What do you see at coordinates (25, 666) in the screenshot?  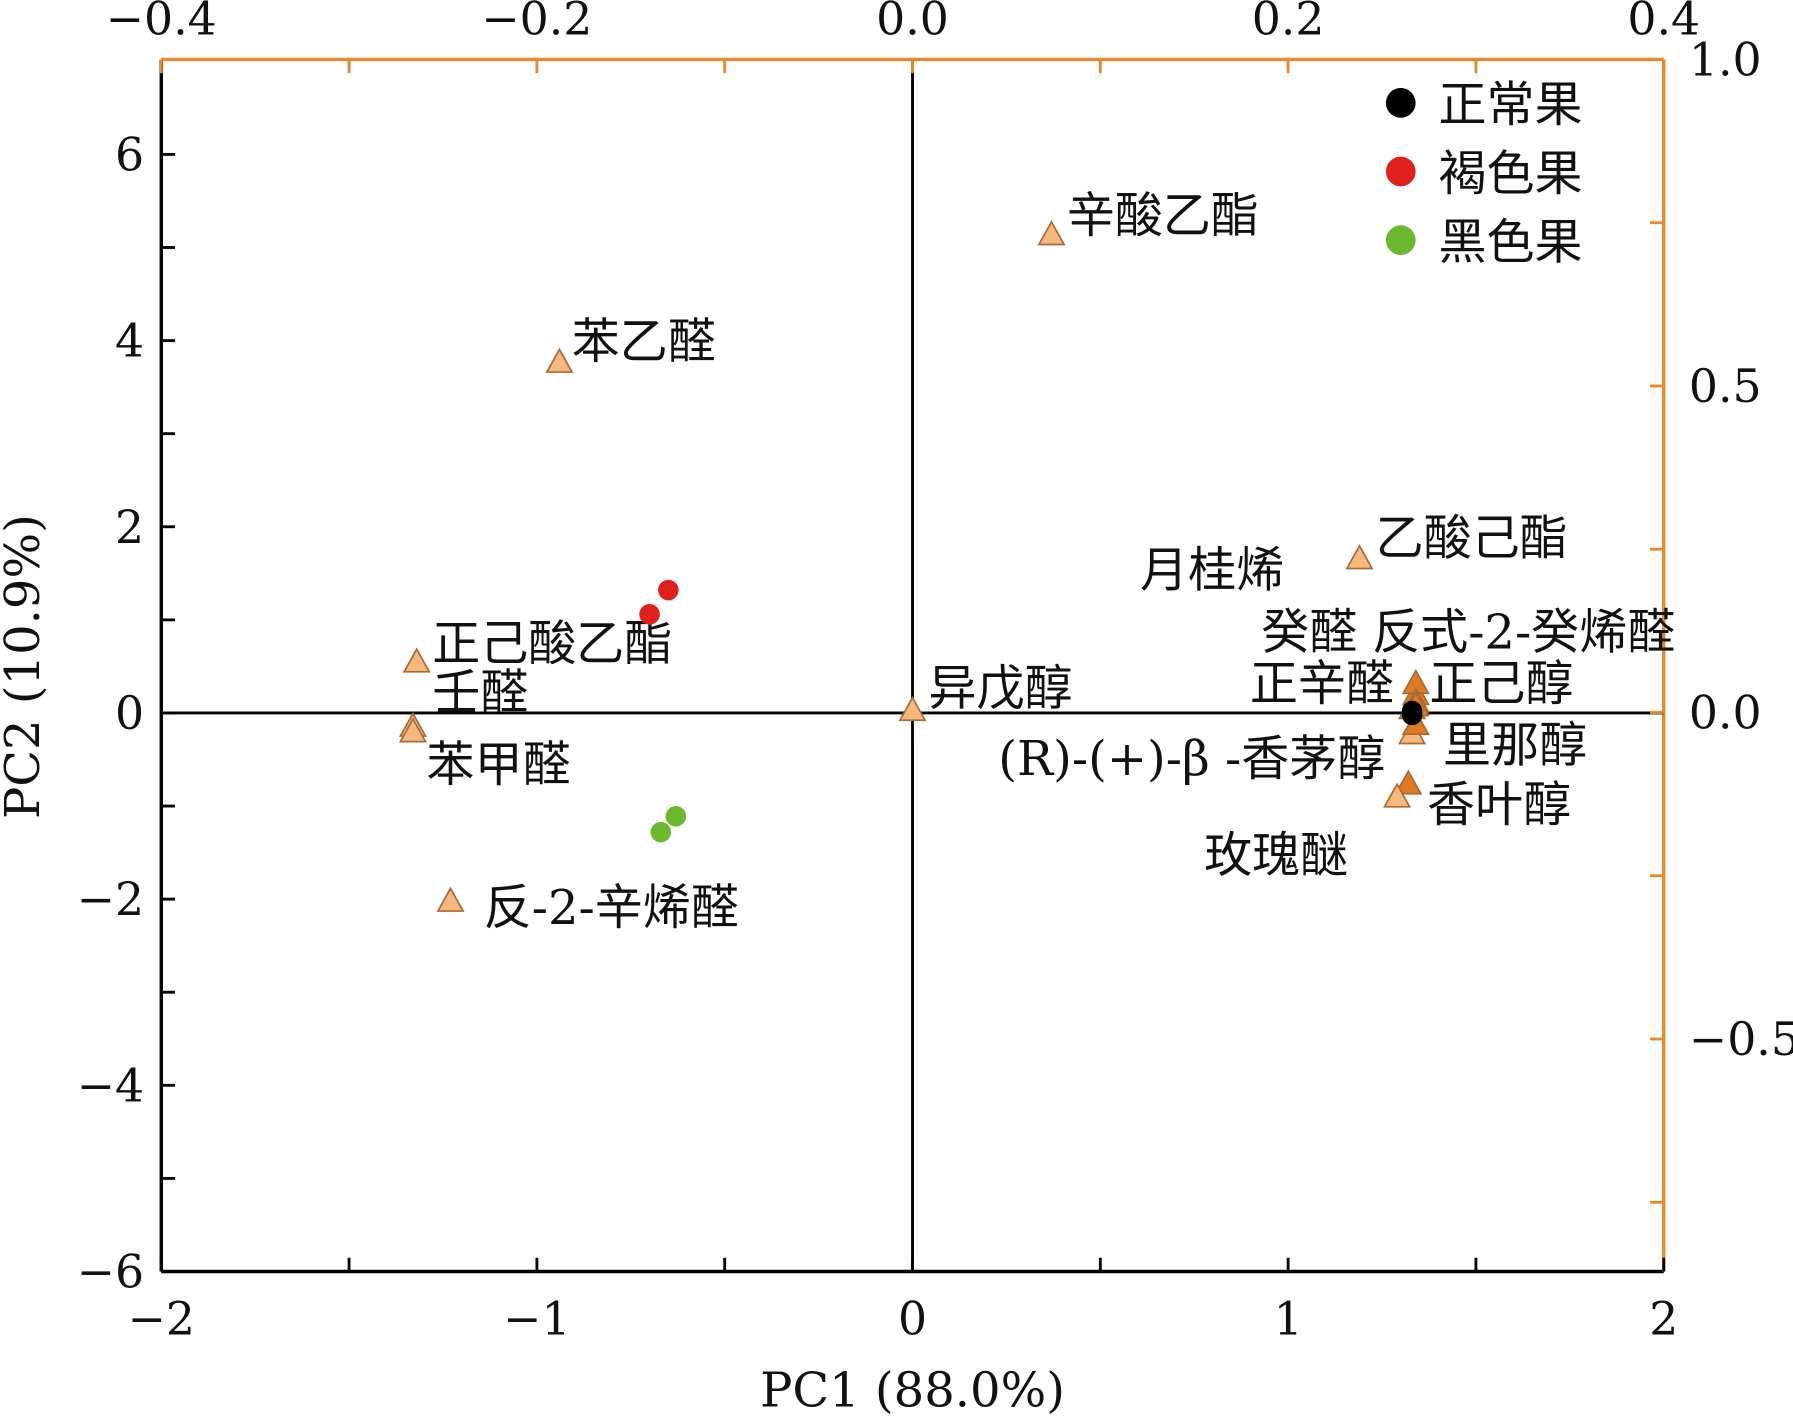 I see `y-axis-title: PC2 (10.9%)` at bounding box center [25, 666].